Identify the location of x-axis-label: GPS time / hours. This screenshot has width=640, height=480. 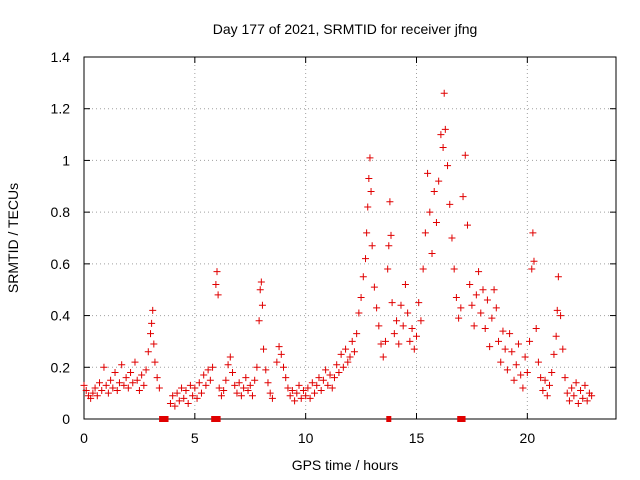
(345, 465).